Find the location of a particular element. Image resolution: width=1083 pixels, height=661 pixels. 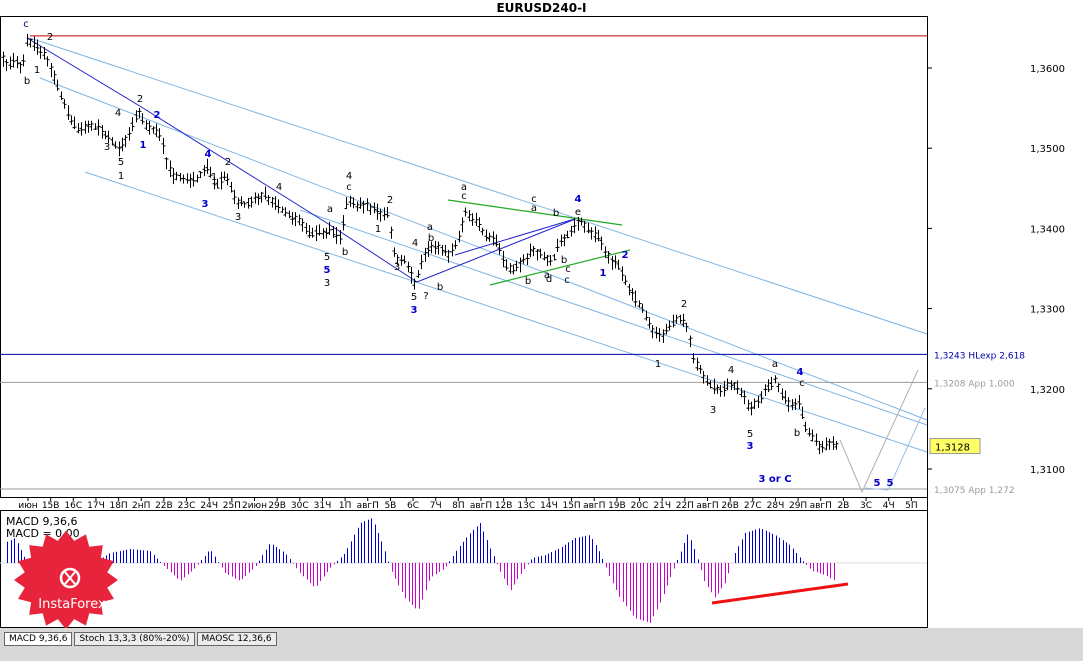

date-tick-label: 1П is located at coordinates (345, 506).